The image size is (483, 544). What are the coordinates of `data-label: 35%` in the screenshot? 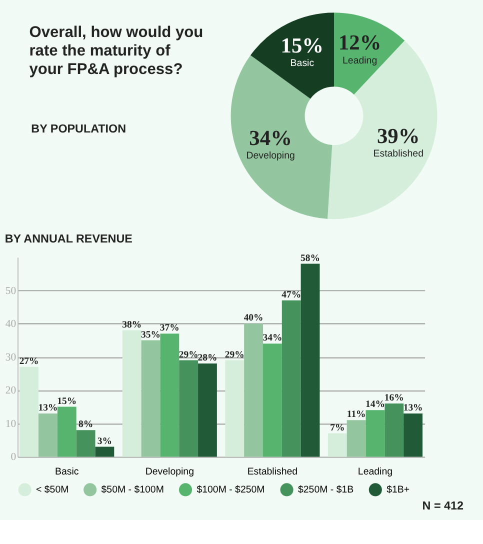 It's located at (150, 334).